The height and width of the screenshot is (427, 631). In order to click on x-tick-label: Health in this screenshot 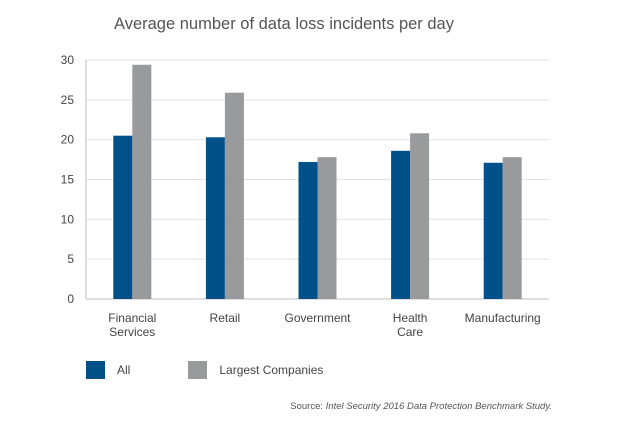, I will do `click(410, 318)`.